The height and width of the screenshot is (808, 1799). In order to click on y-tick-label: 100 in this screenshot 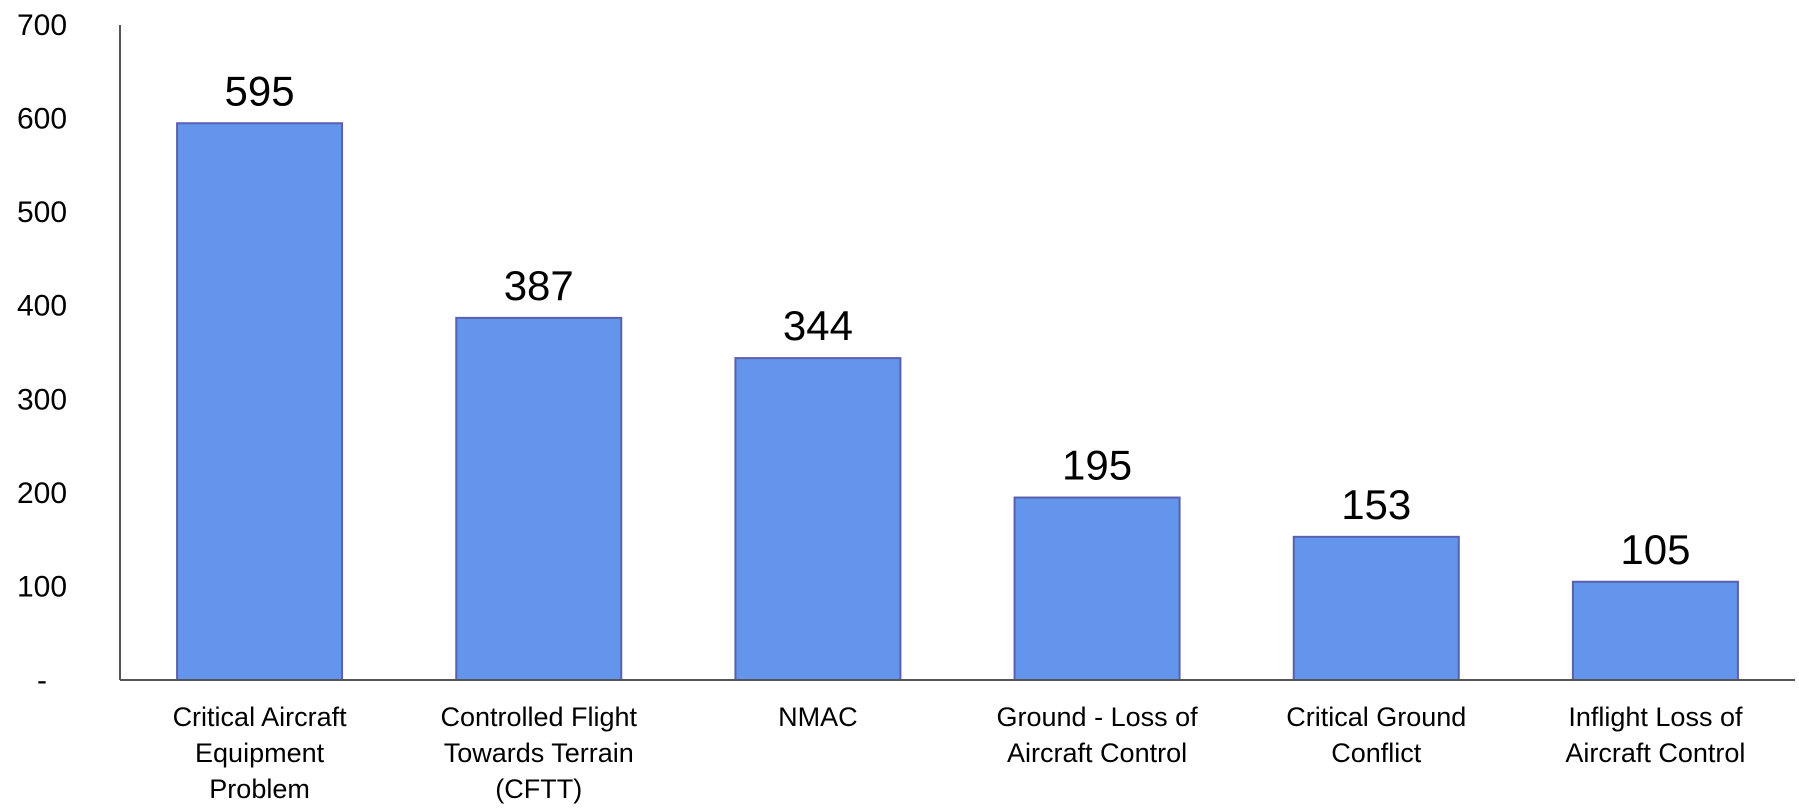, I will do `click(42, 586)`.